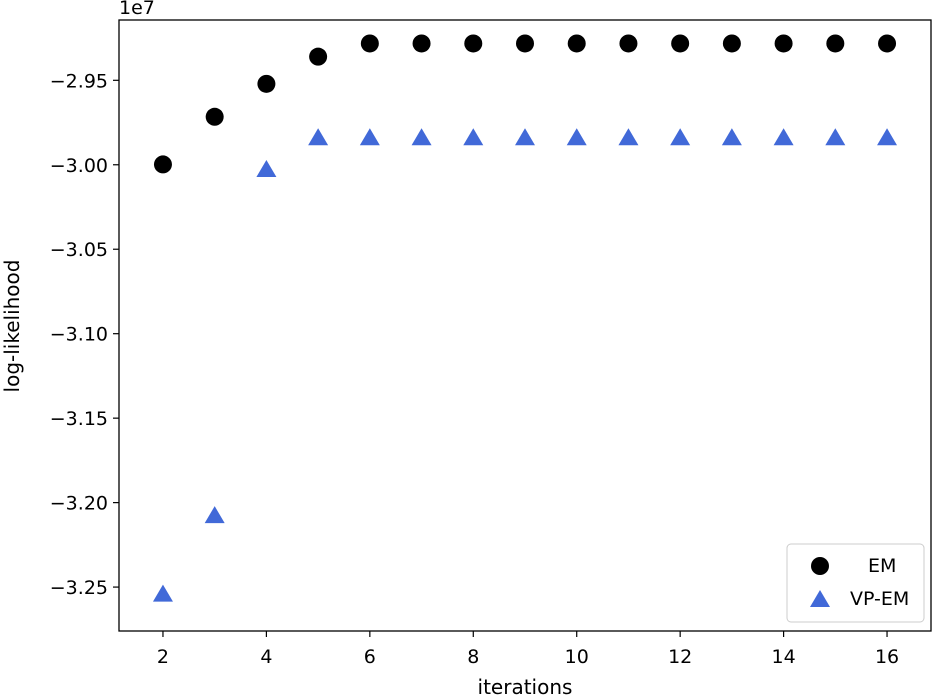  What do you see at coordinates (79, 335) in the screenshot?
I see `y-tick-label: −3.10` at bounding box center [79, 335].